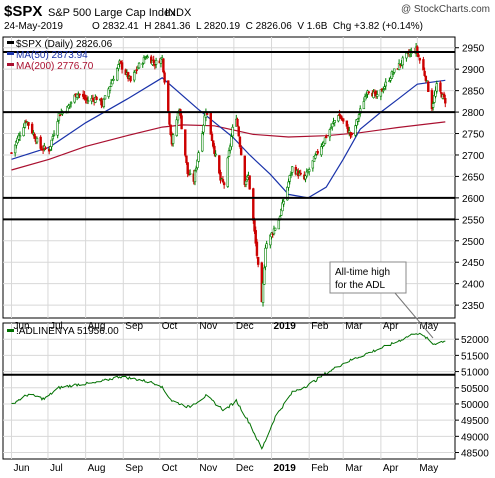 The image size is (495, 478). What do you see at coordinates (245, 468) in the screenshot?
I see `adl-month-label: Dec` at bounding box center [245, 468].